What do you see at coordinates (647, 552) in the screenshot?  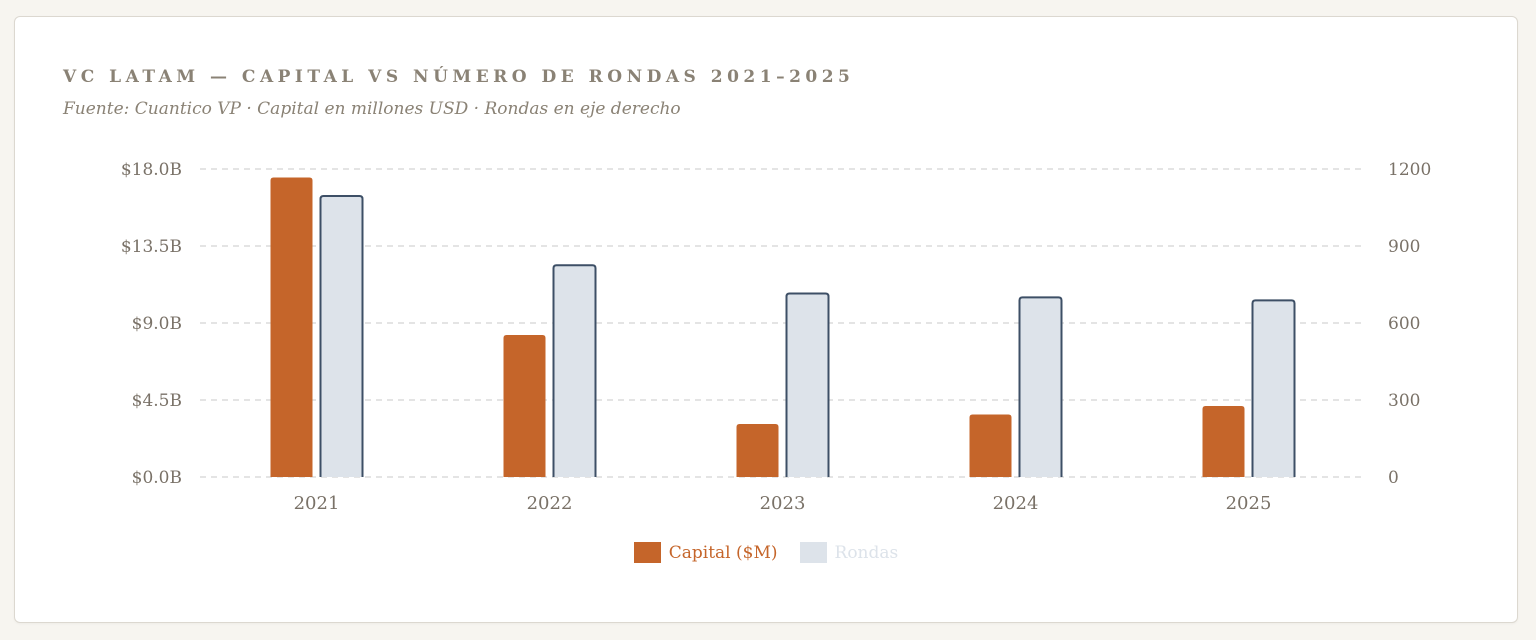 I see `legend-swatch-capital` at bounding box center [647, 552].